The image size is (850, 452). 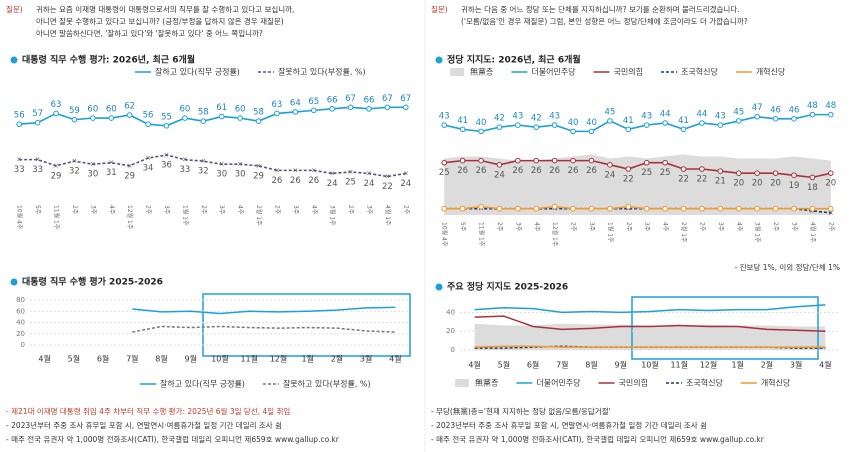 What do you see at coordinates (562, 365) in the screenshot?
I see `x-tick-label: 7월` at bounding box center [562, 365].